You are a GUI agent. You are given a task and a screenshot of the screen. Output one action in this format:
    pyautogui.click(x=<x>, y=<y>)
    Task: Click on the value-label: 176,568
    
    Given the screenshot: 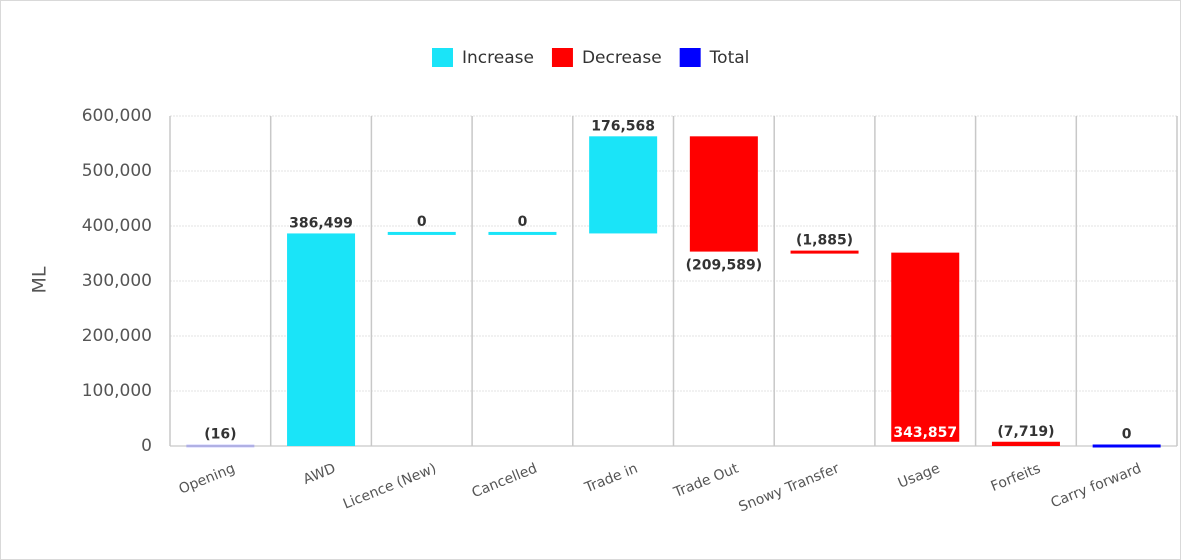 What is the action you would take?
    pyautogui.click(x=623, y=126)
    